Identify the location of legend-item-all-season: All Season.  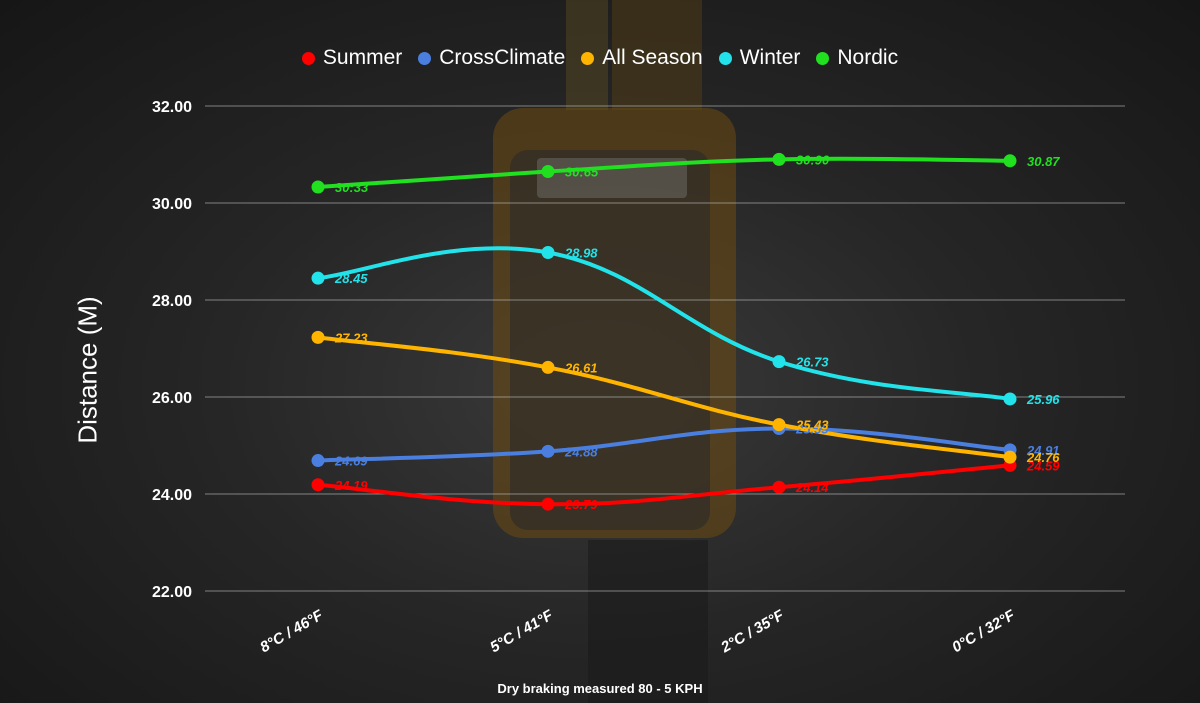
(642, 58).